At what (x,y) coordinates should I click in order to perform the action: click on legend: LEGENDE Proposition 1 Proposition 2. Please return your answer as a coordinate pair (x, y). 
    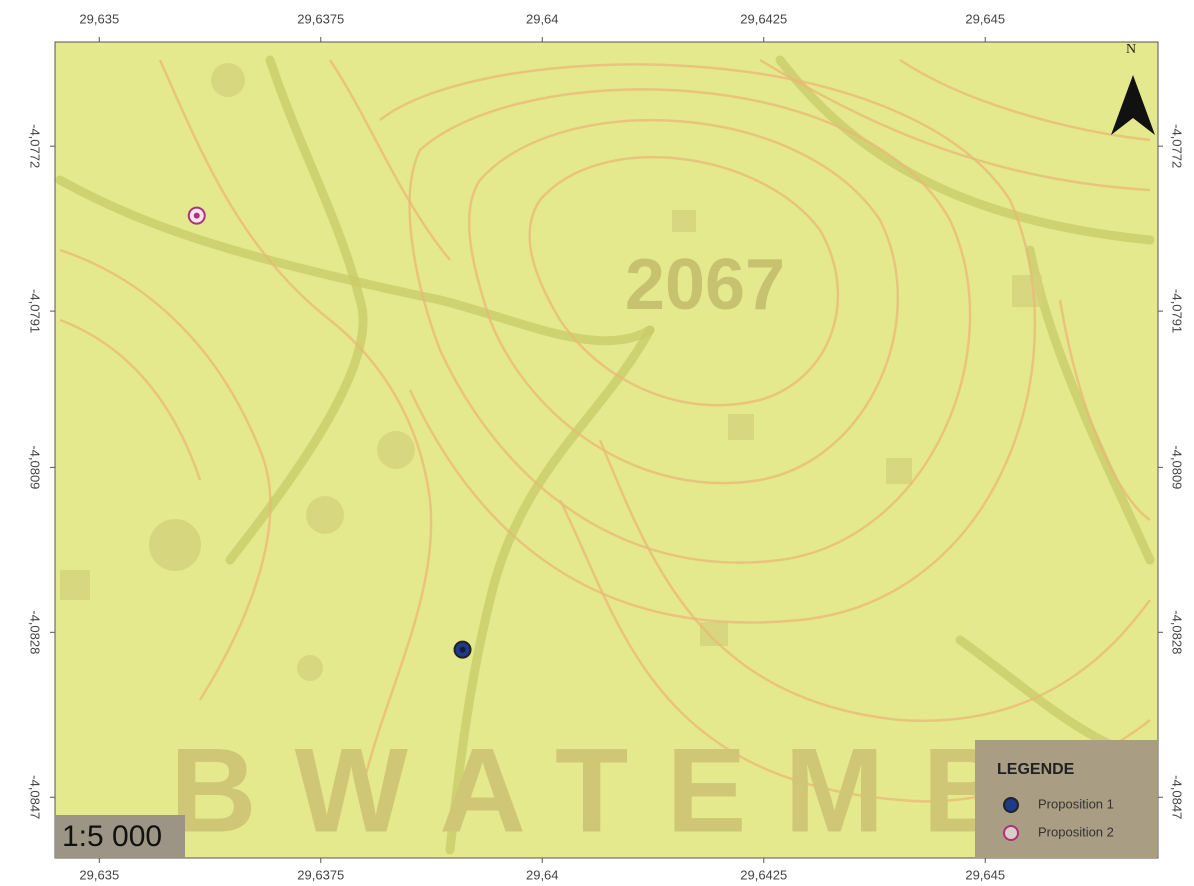
    Looking at the image, I should click on (1066, 799).